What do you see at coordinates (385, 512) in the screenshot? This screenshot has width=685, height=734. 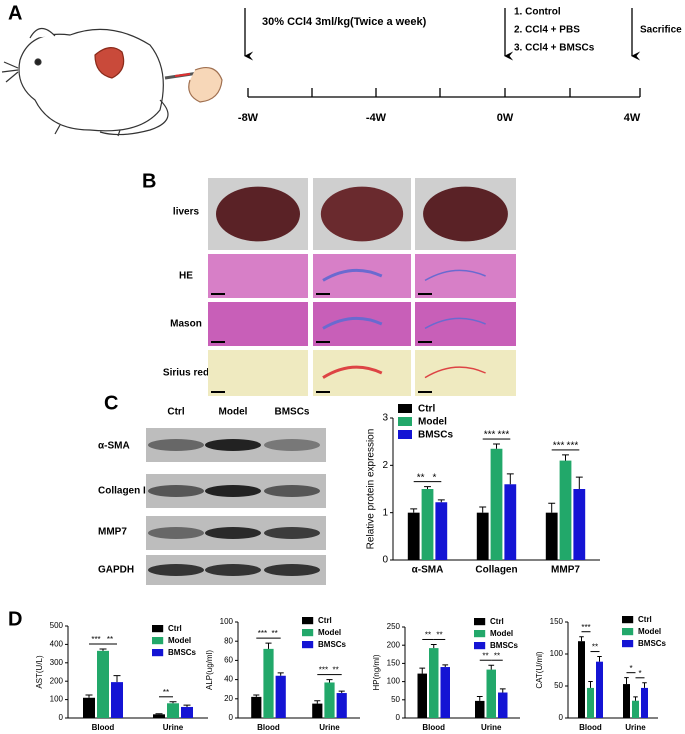 I see `y-tick-label: 1` at bounding box center [385, 512].